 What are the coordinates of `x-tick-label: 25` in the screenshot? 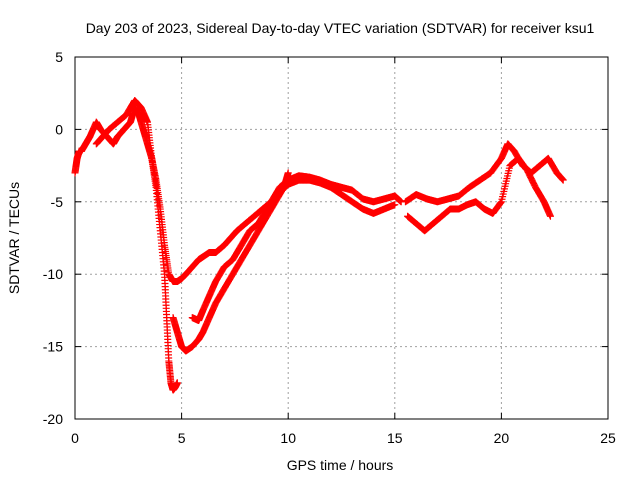 It's located at (608, 438).